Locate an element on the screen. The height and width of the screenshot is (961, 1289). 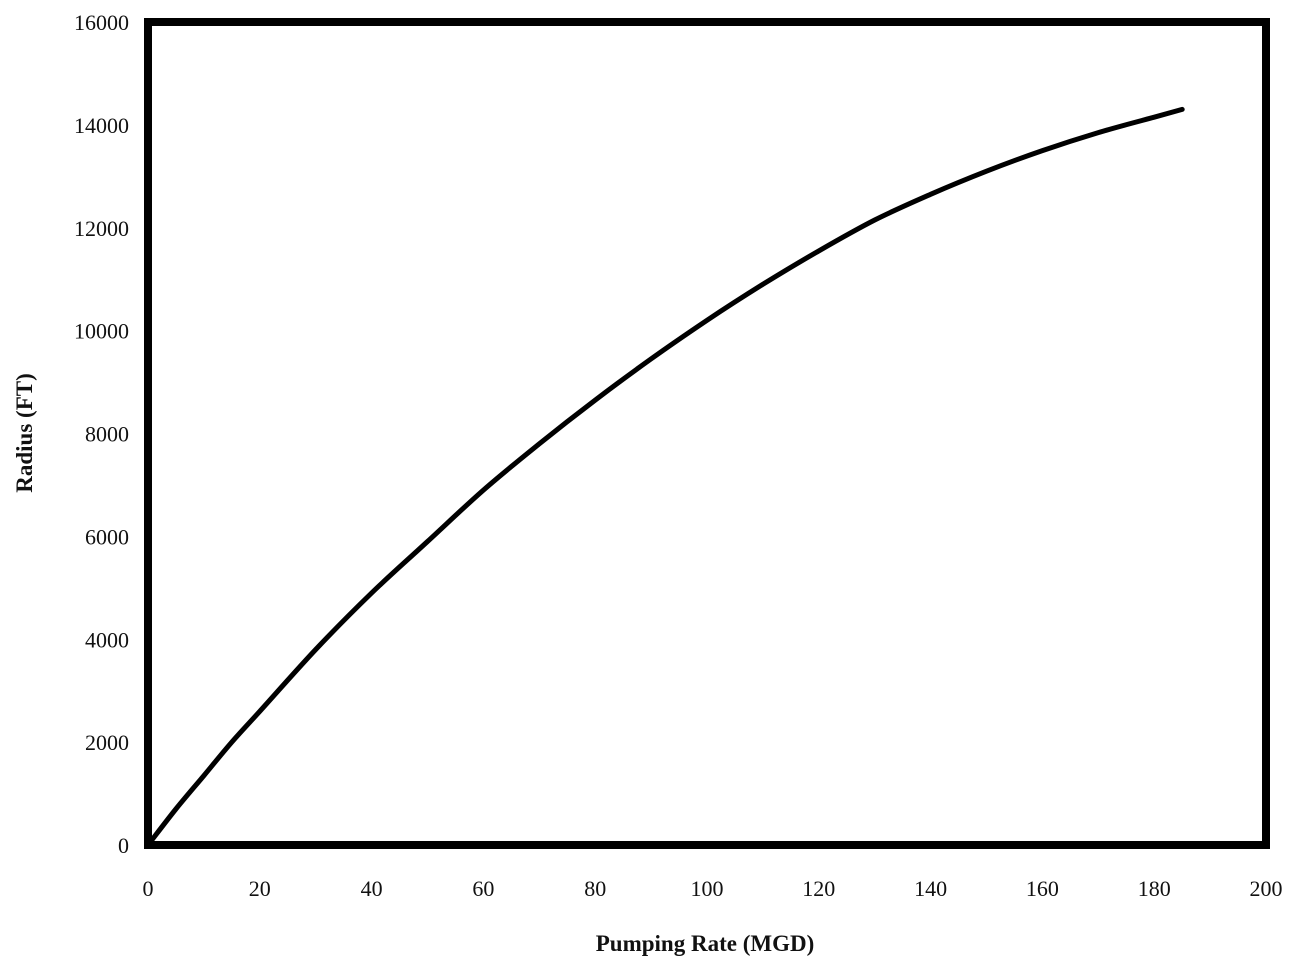
y-tick-label: 6000 is located at coordinates (107, 536).